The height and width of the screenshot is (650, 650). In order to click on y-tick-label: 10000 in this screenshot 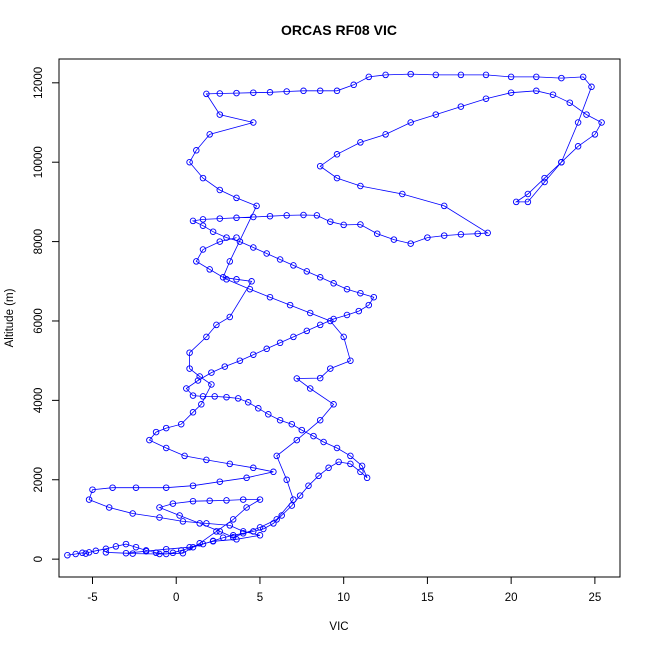, I will do `click(39, 162)`.